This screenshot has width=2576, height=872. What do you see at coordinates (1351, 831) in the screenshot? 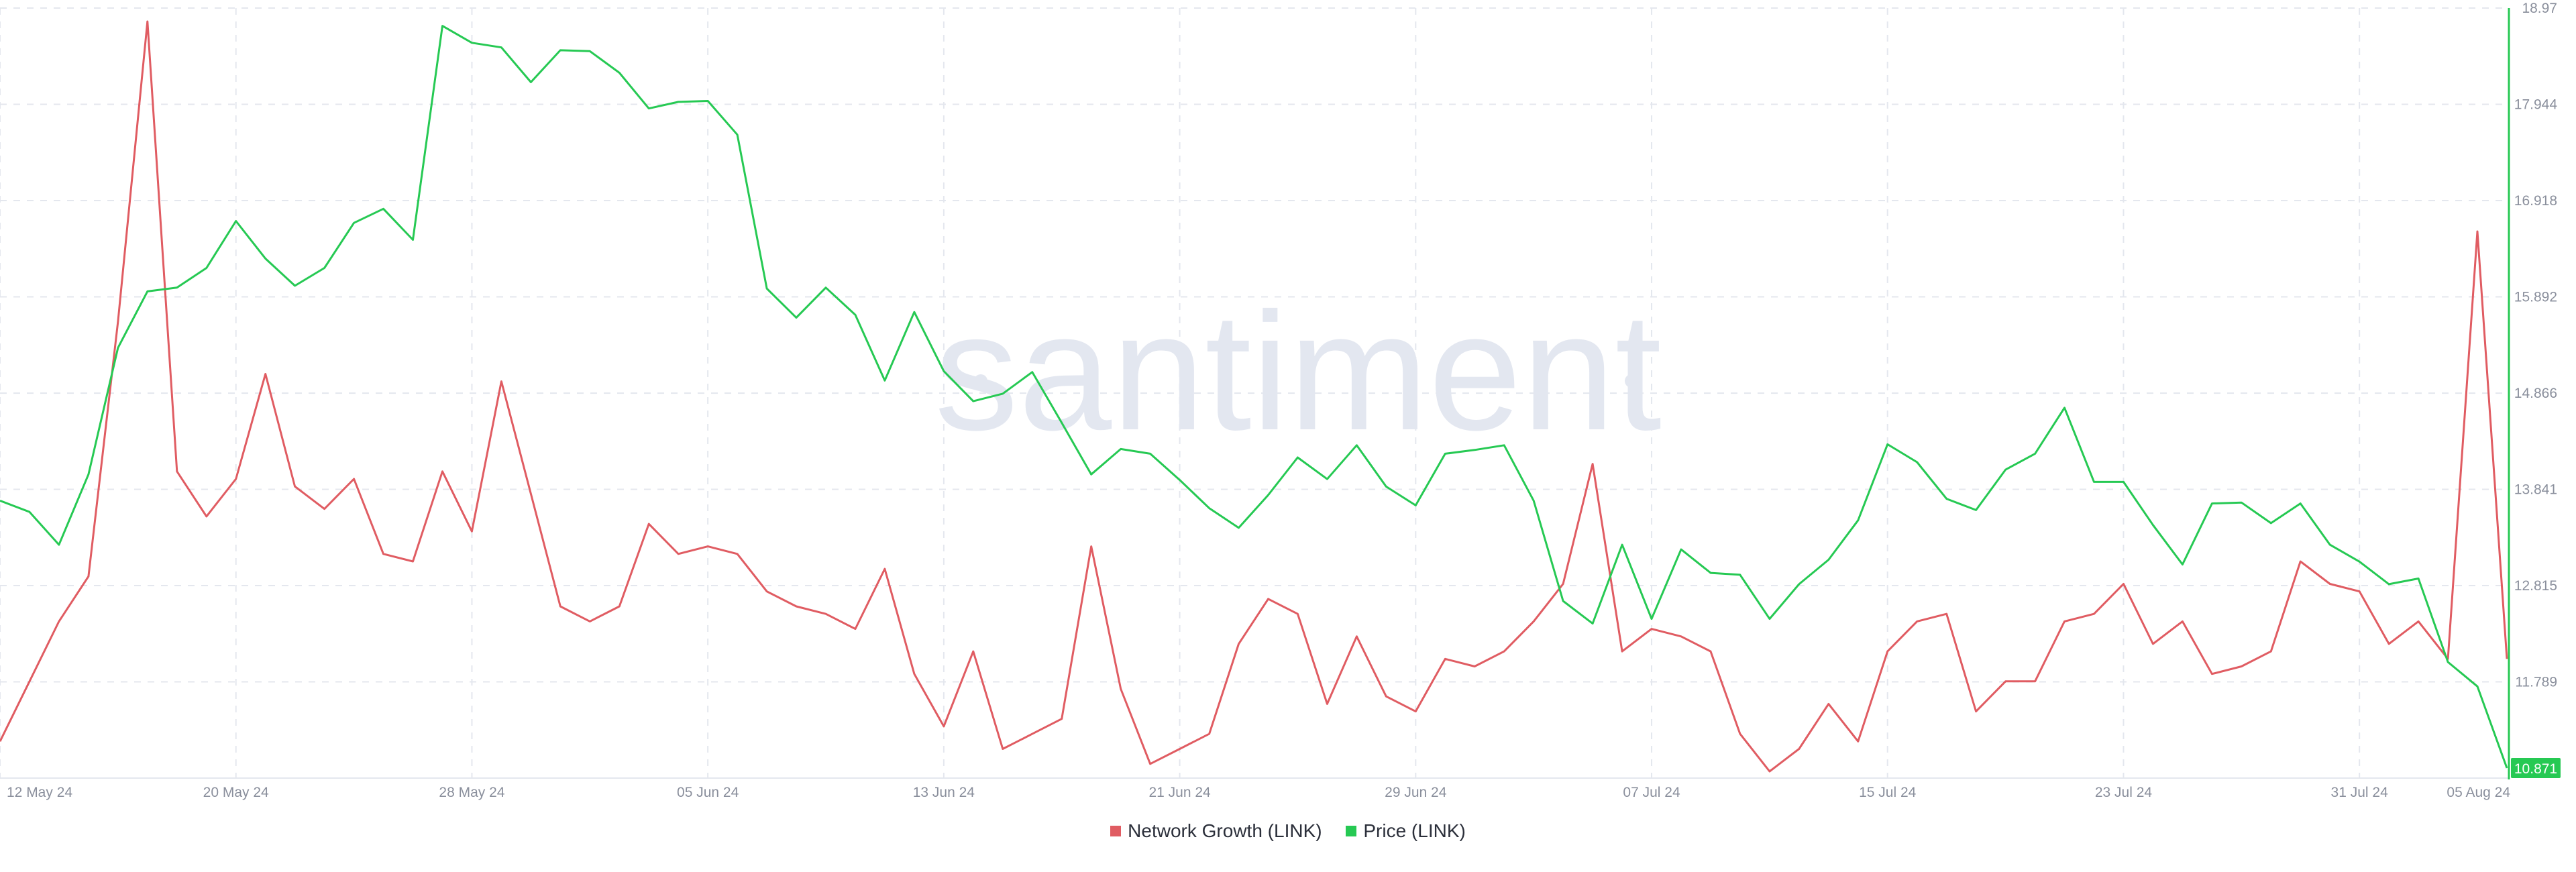
I see `legend-swatch-price` at bounding box center [1351, 831].